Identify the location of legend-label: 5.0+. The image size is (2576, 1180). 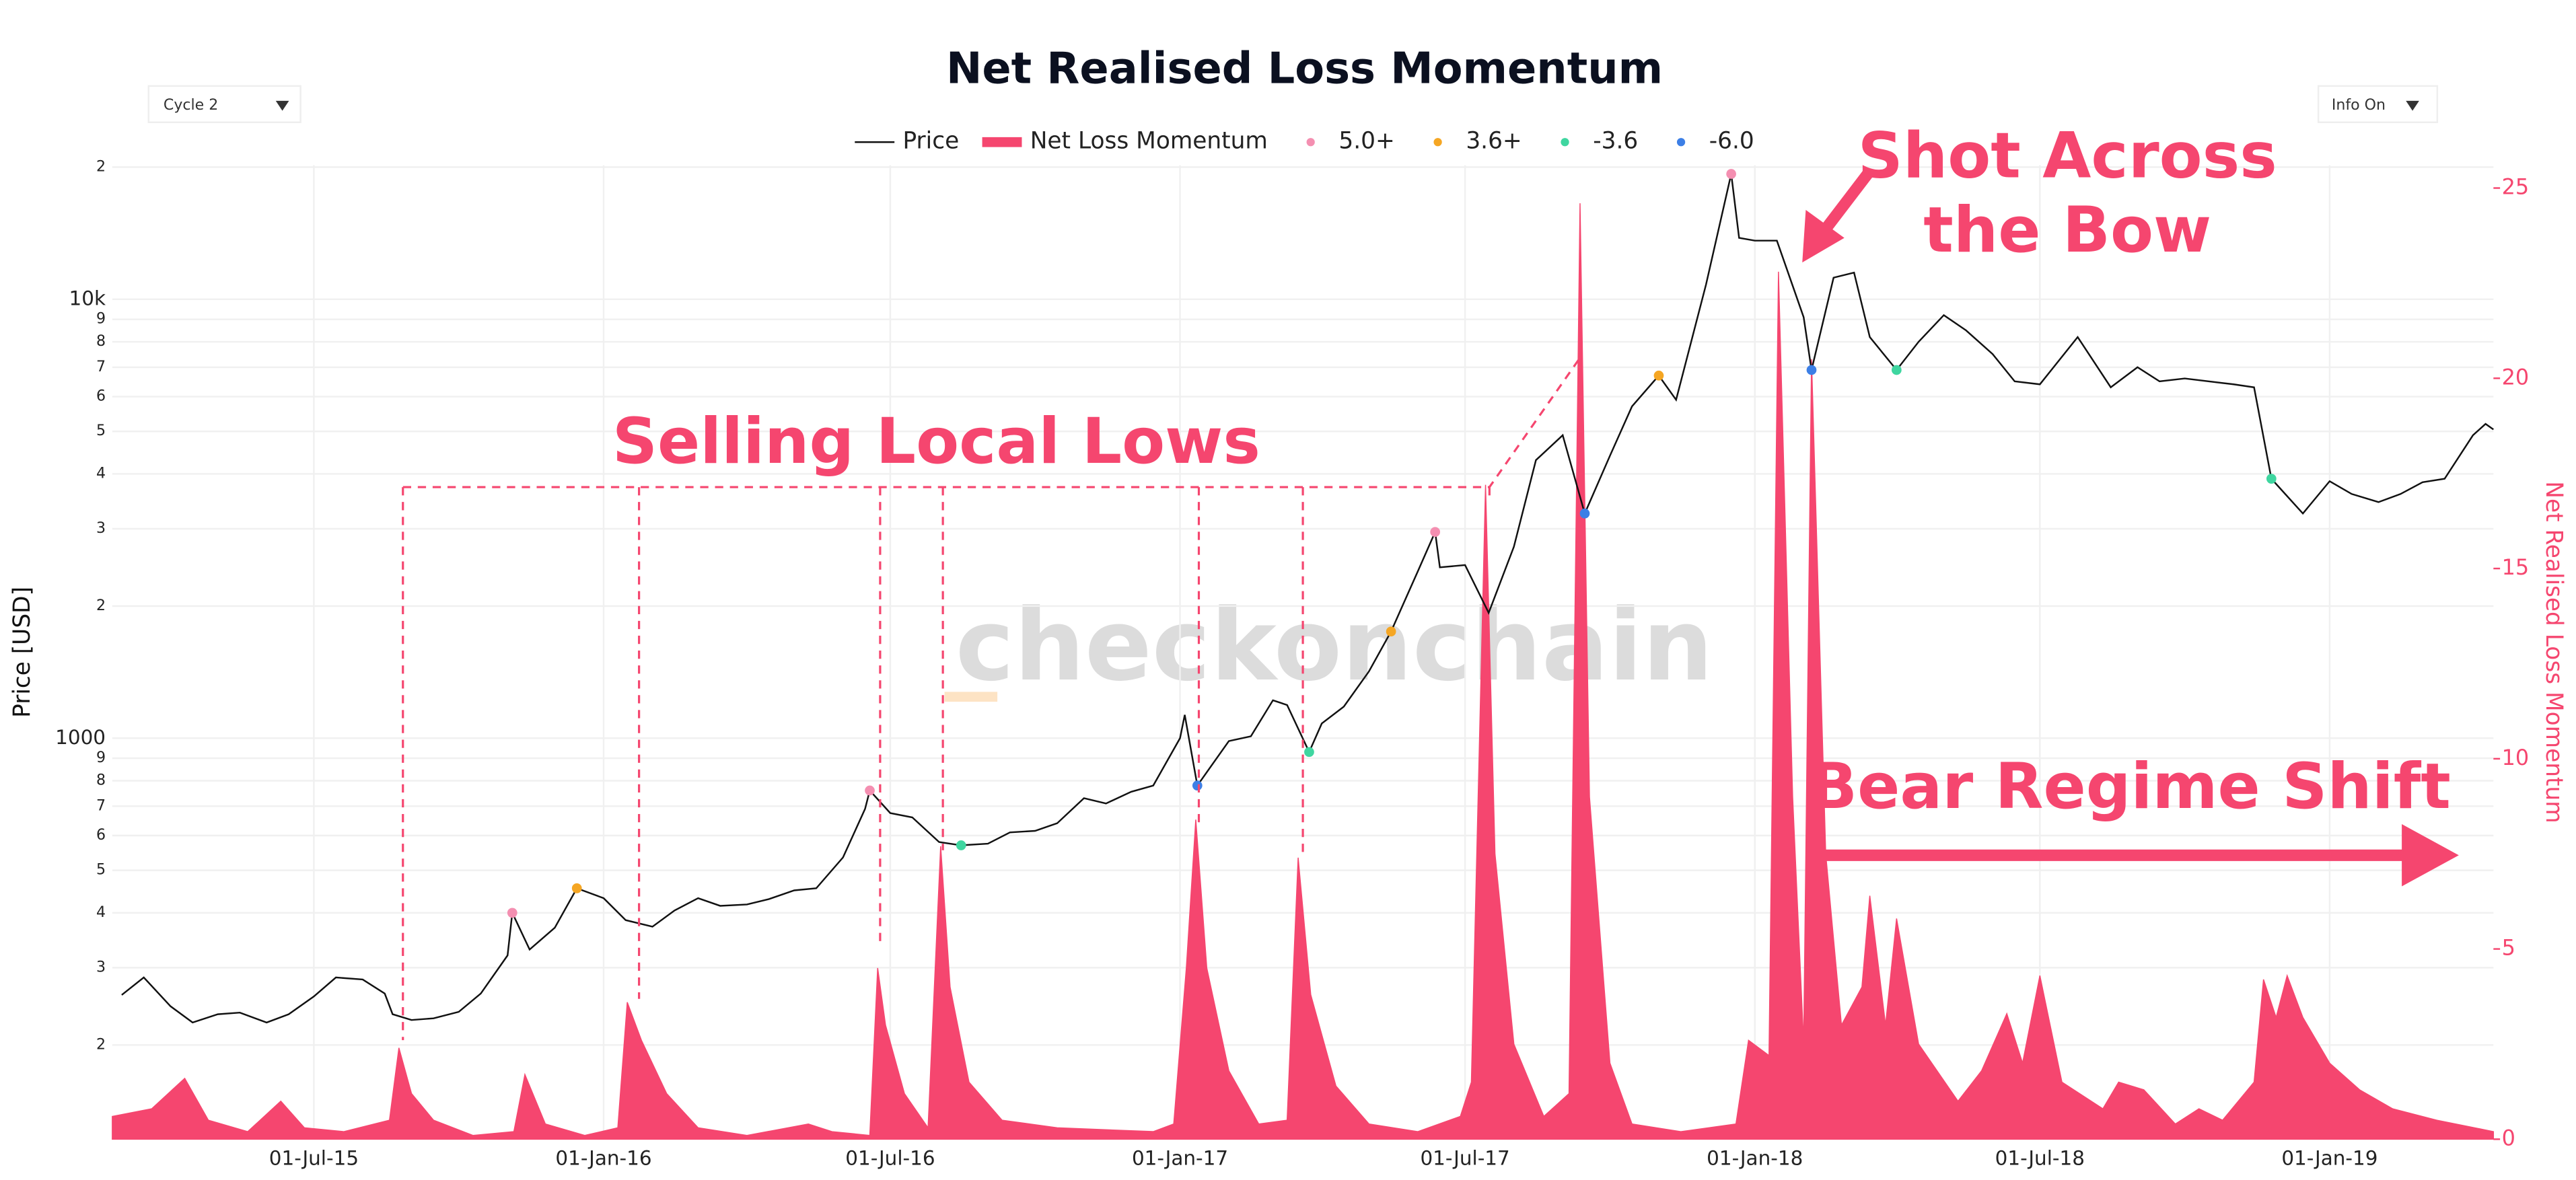
(1366, 141).